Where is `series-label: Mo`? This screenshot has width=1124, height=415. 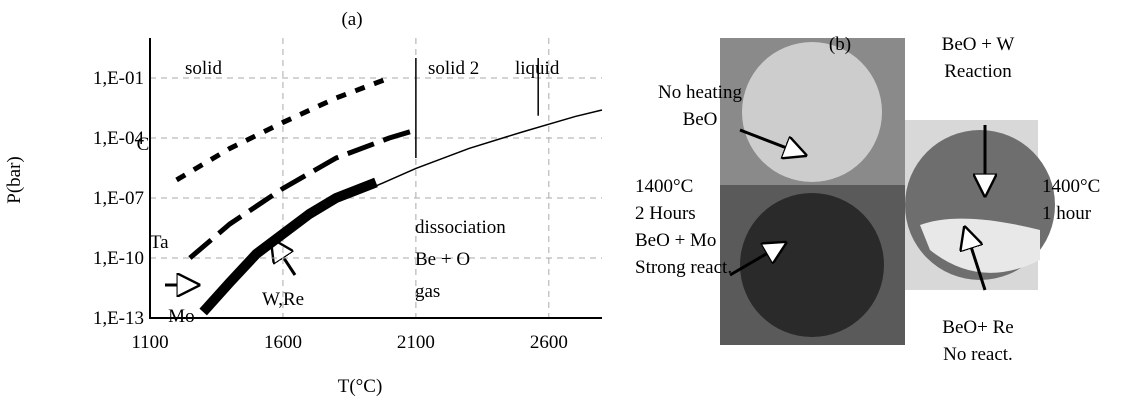 series-label: Mo is located at coordinates (181, 316).